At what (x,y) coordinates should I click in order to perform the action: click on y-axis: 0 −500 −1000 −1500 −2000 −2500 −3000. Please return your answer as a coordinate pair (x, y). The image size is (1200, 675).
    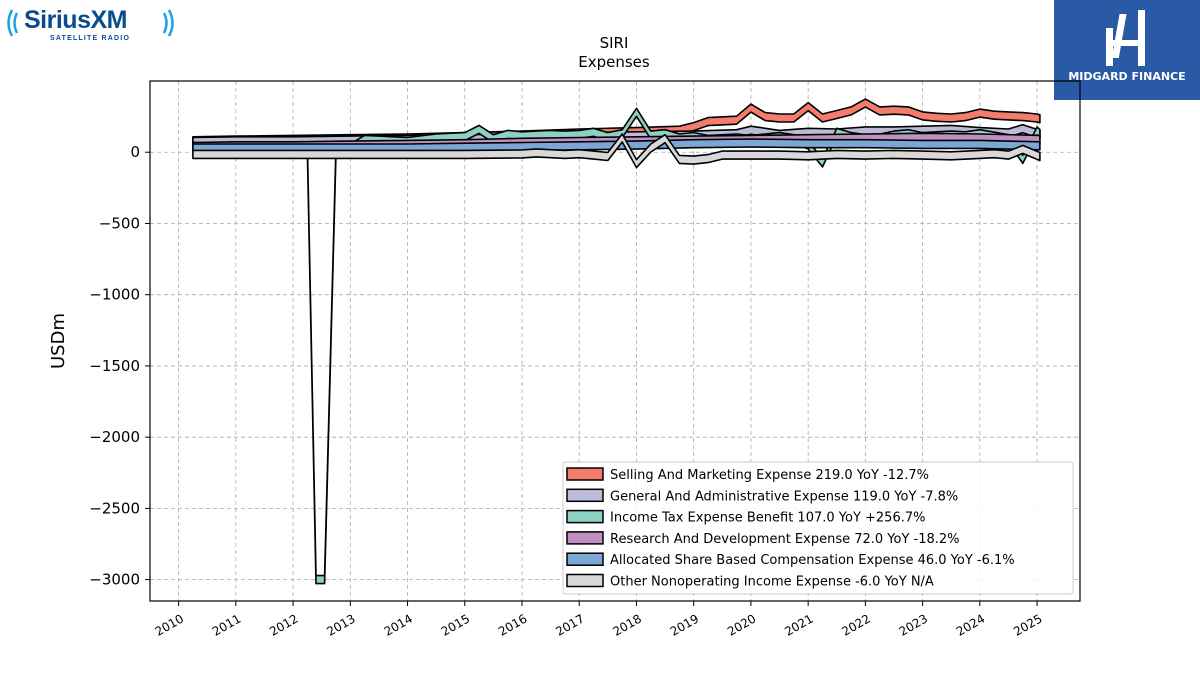
    Looking at the image, I should click on (119, 366).